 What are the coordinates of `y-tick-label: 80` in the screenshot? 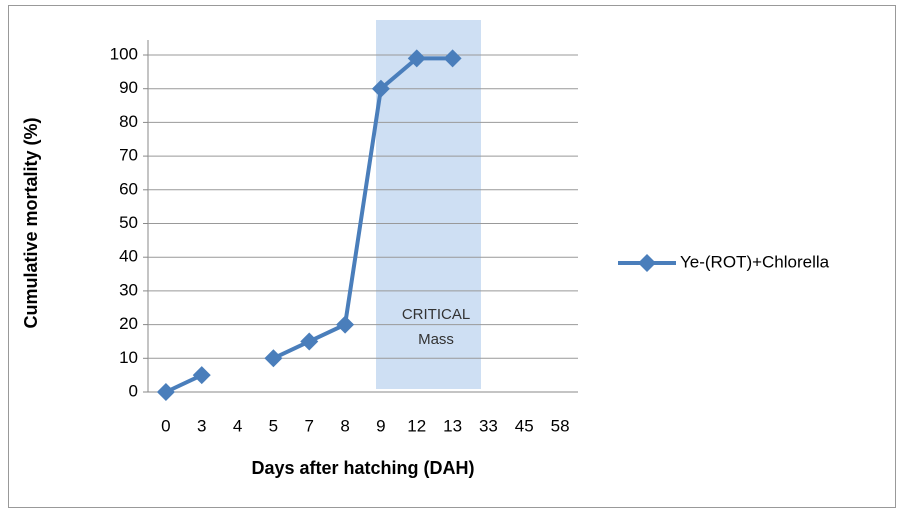 It's located at (128, 121).